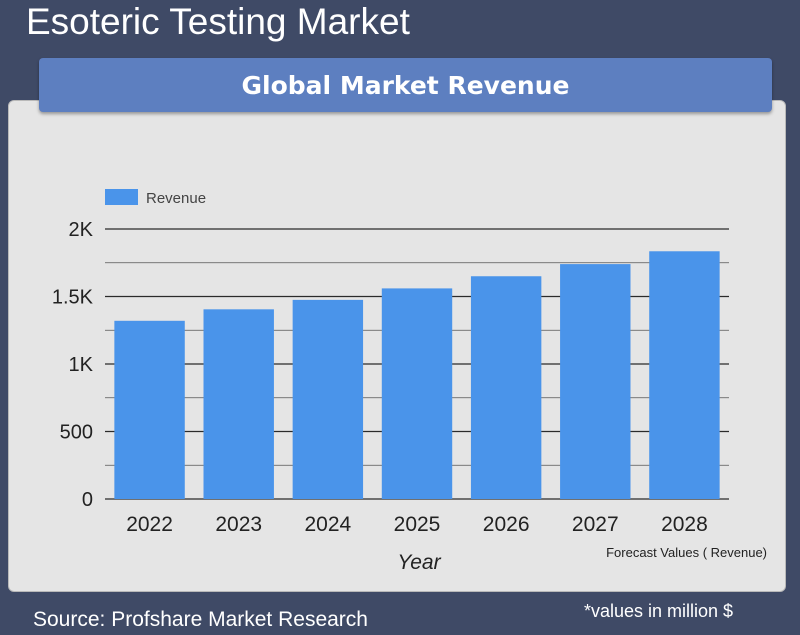  What do you see at coordinates (506, 524) in the screenshot?
I see `x-tick-label: 2026` at bounding box center [506, 524].